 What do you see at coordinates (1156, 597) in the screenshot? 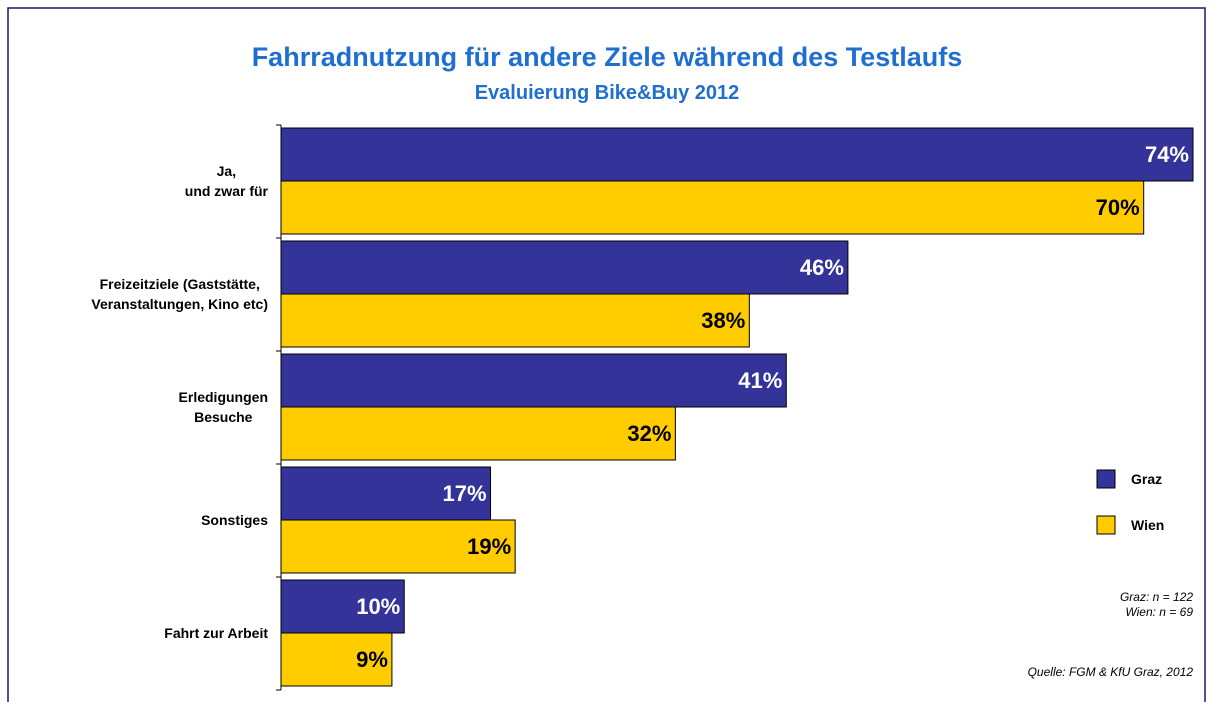
I see `note: Graz: n = 122` at bounding box center [1156, 597].